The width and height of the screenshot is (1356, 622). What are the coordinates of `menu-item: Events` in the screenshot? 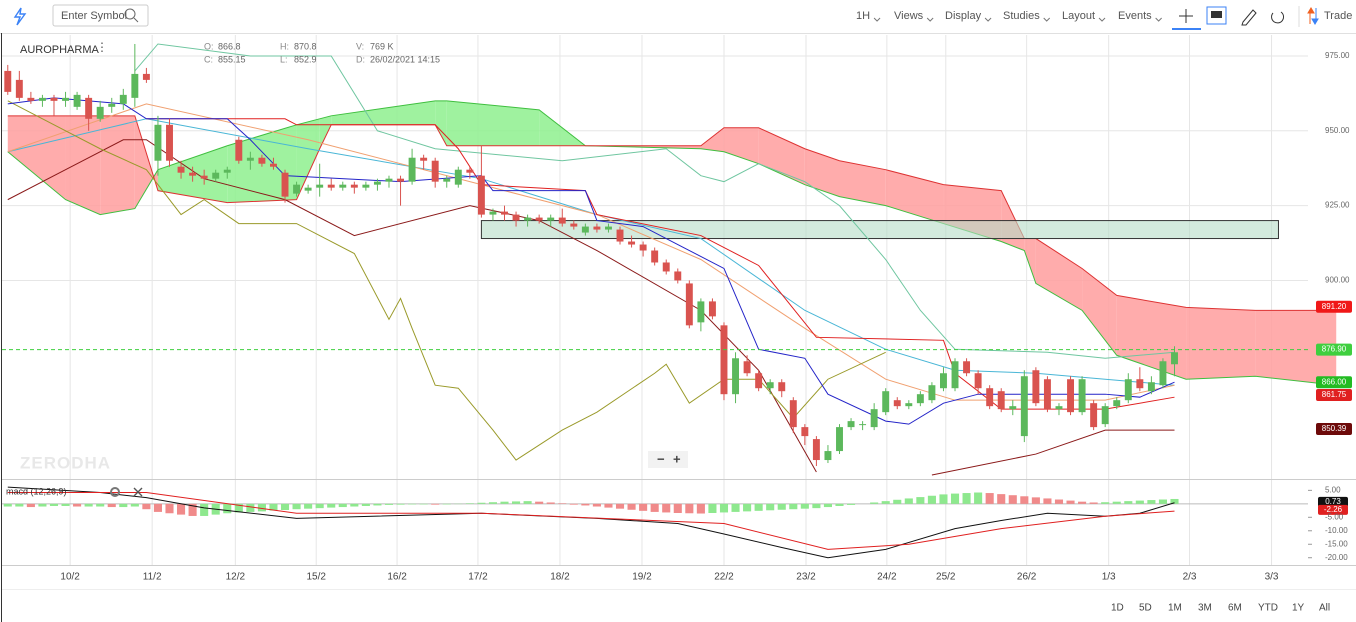 It's located at (1135, 16).